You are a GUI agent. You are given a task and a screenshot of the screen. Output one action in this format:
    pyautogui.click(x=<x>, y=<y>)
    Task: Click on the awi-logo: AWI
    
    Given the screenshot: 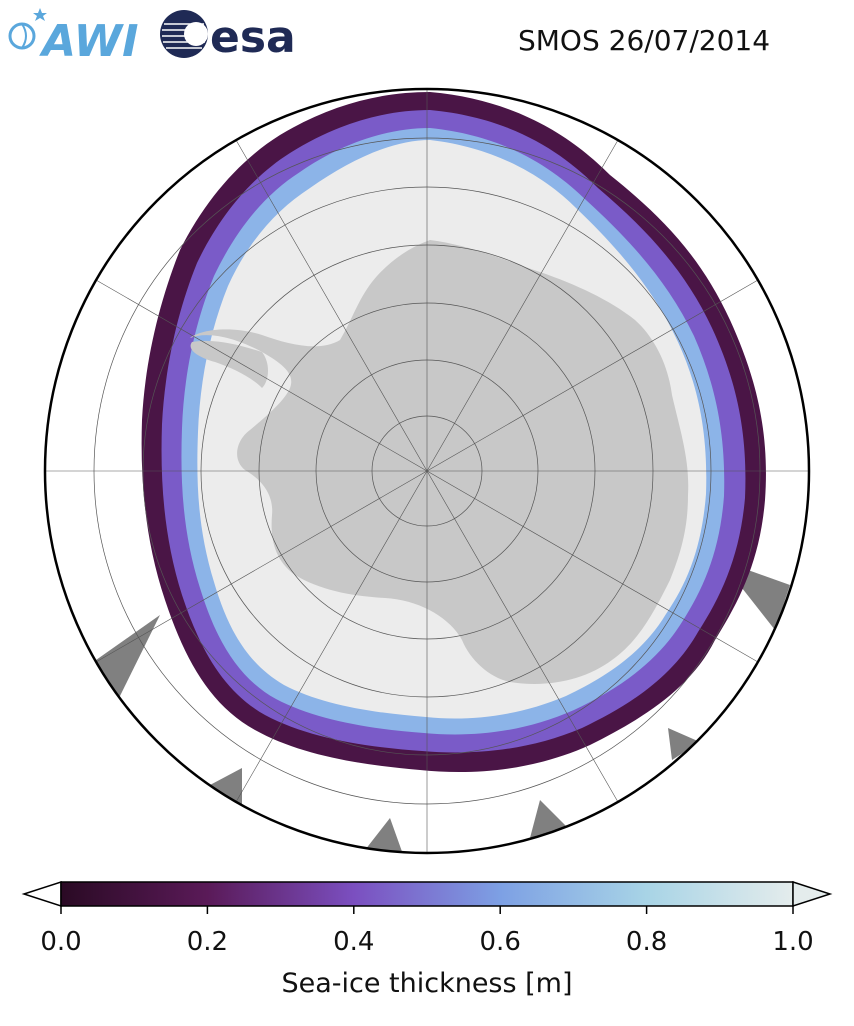 What is the action you would take?
    pyautogui.click(x=73, y=37)
    